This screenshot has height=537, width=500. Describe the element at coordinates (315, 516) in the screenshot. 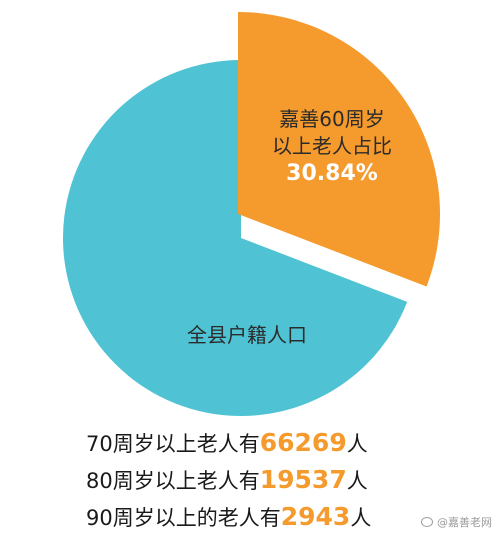

I see `stat-number: 2943` at that location.